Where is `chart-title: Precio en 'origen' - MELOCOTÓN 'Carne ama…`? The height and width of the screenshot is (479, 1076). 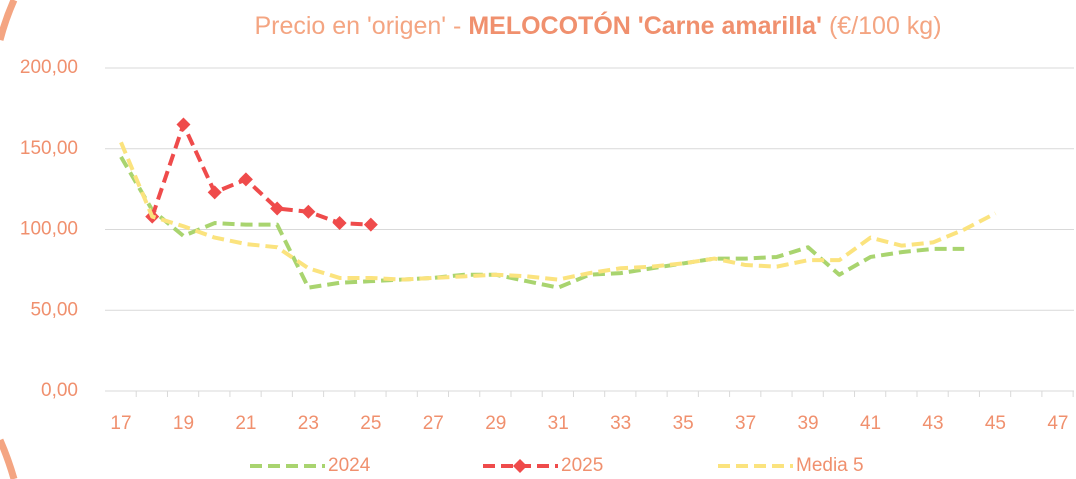 chart-title: Precio en 'origen' - MELOCOTÓN 'Carne ama… is located at coordinates (597, 25).